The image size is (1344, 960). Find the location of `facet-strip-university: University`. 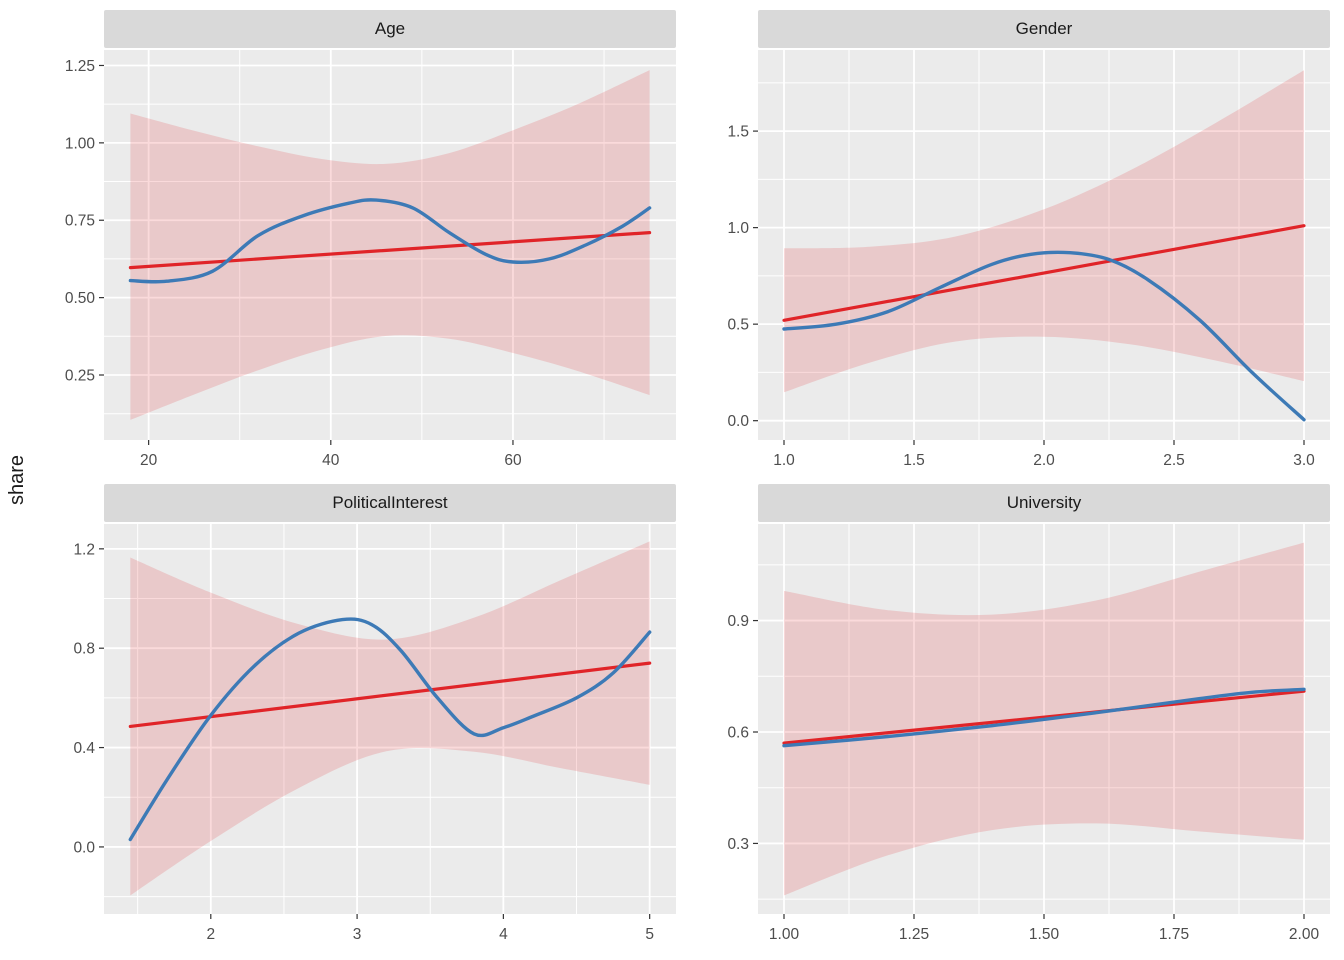

facet-strip-university: University is located at coordinates (1044, 503).